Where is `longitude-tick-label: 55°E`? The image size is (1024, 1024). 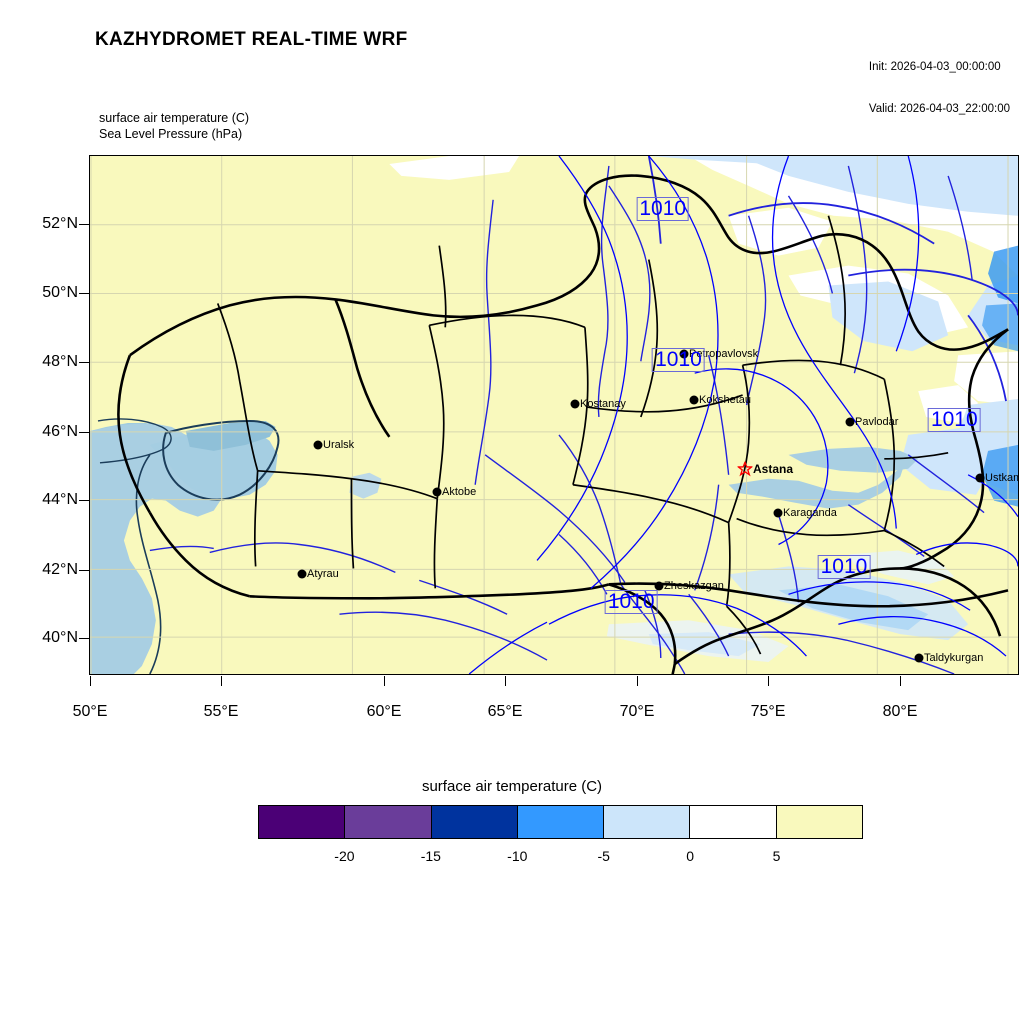
longitude-tick-label: 55°E is located at coordinates (221, 711).